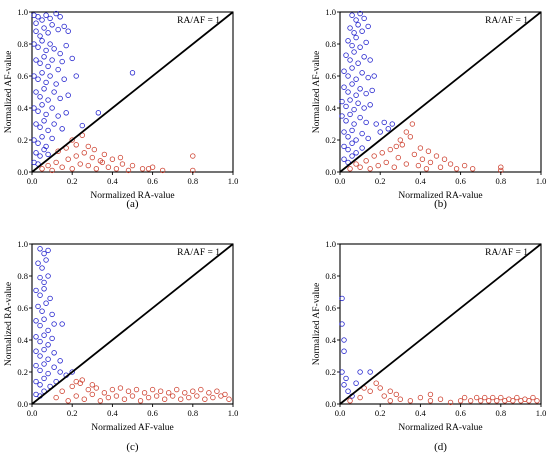  What do you see at coordinates (198, 21) in the screenshot?
I see `reference-line-label: RA/AF = 1` at bounding box center [198, 21].